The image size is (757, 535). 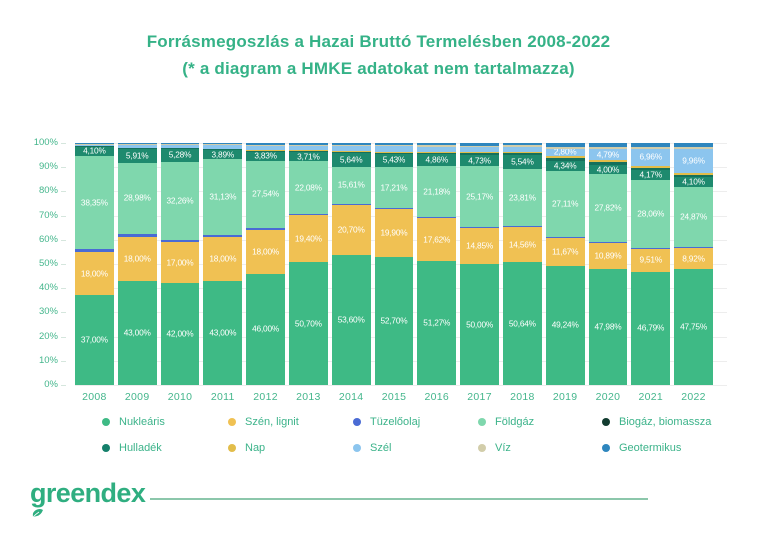 What do you see at coordinates (522, 161) in the screenshot?
I see `segment-label: 5,54%` at bounding box center [522, 161].